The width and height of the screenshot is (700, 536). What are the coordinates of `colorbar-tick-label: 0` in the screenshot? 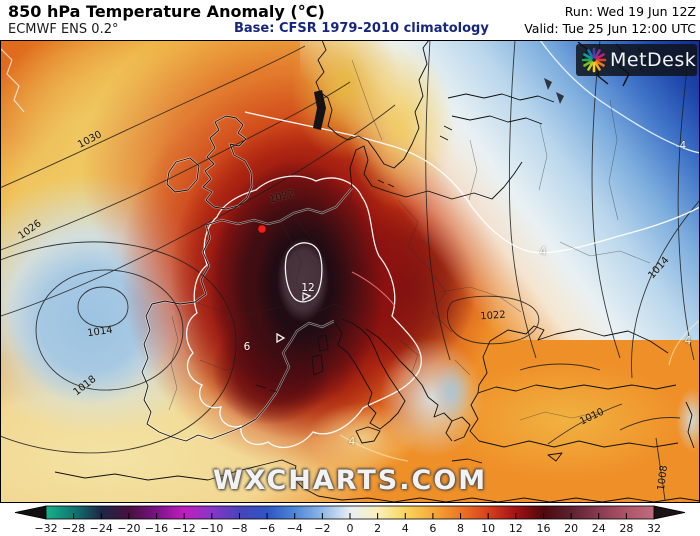 It's located at (350, 528).